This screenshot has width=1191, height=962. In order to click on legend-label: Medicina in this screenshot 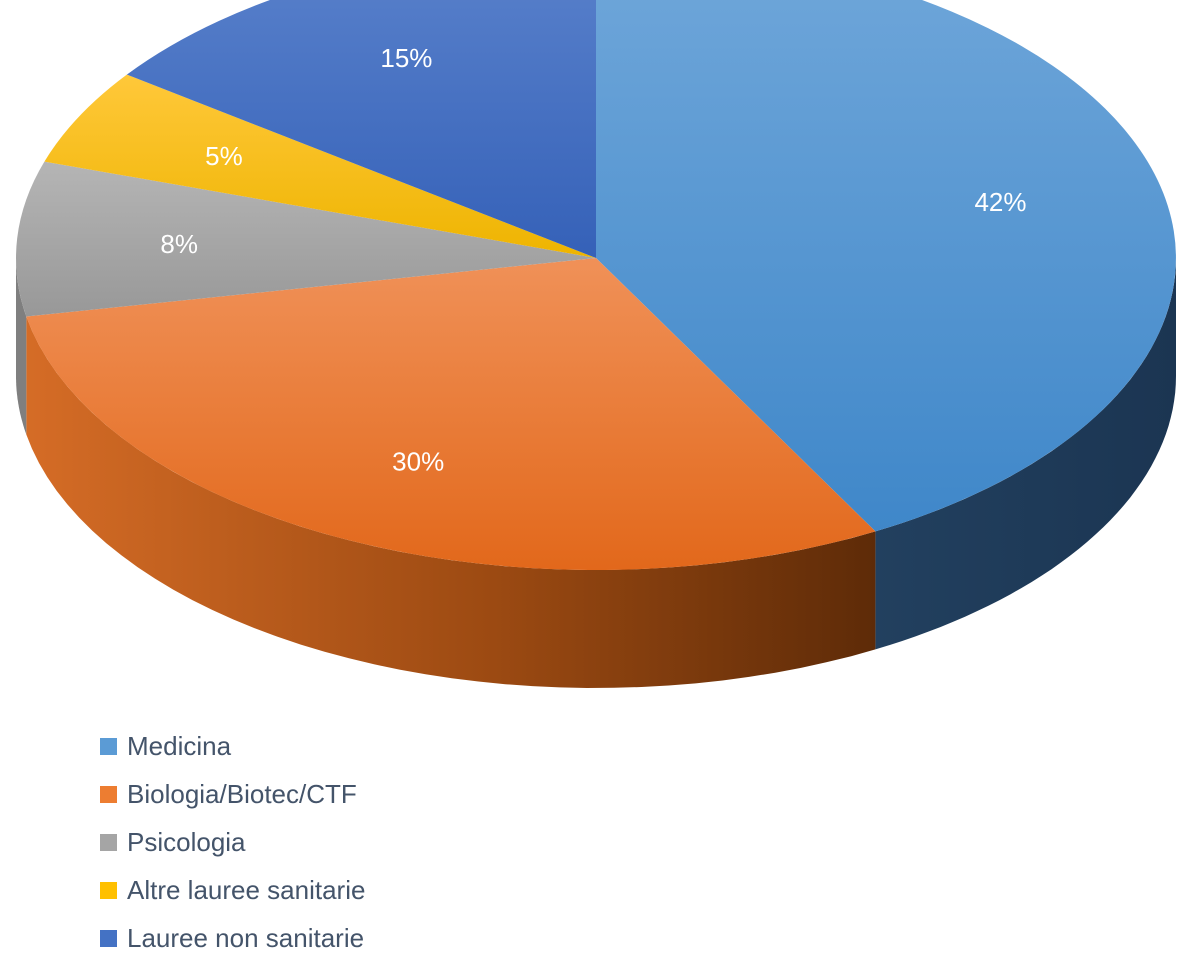, I will do `click(179, 745)`.